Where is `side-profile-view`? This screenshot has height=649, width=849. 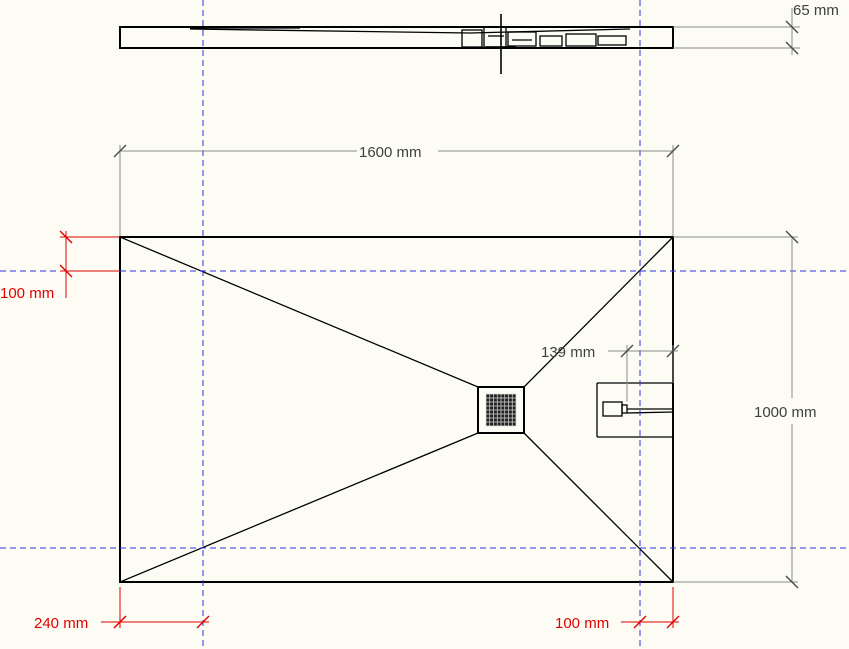 side-profile-view is located at coordinates (396, 44).